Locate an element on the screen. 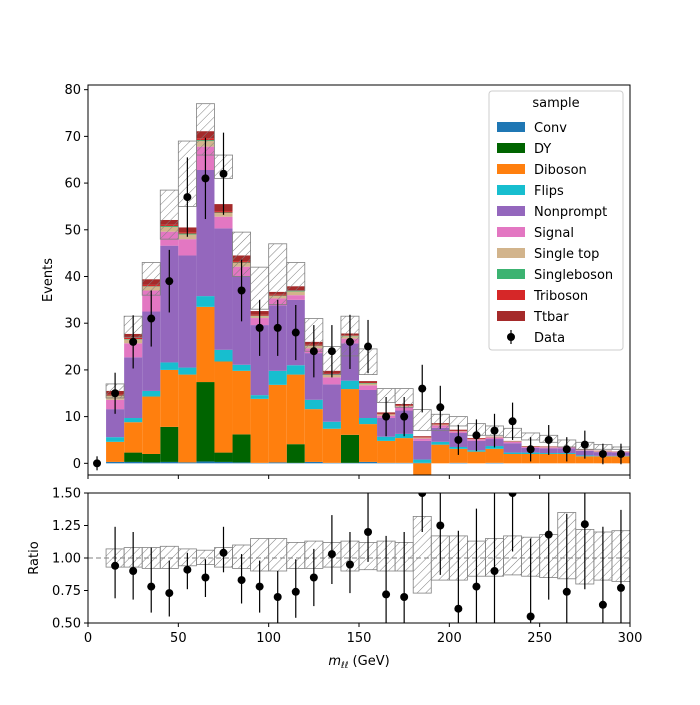 This screenshot has width=700, height=705. legend-swatch-singleboson is located at coordinates (511, 274).